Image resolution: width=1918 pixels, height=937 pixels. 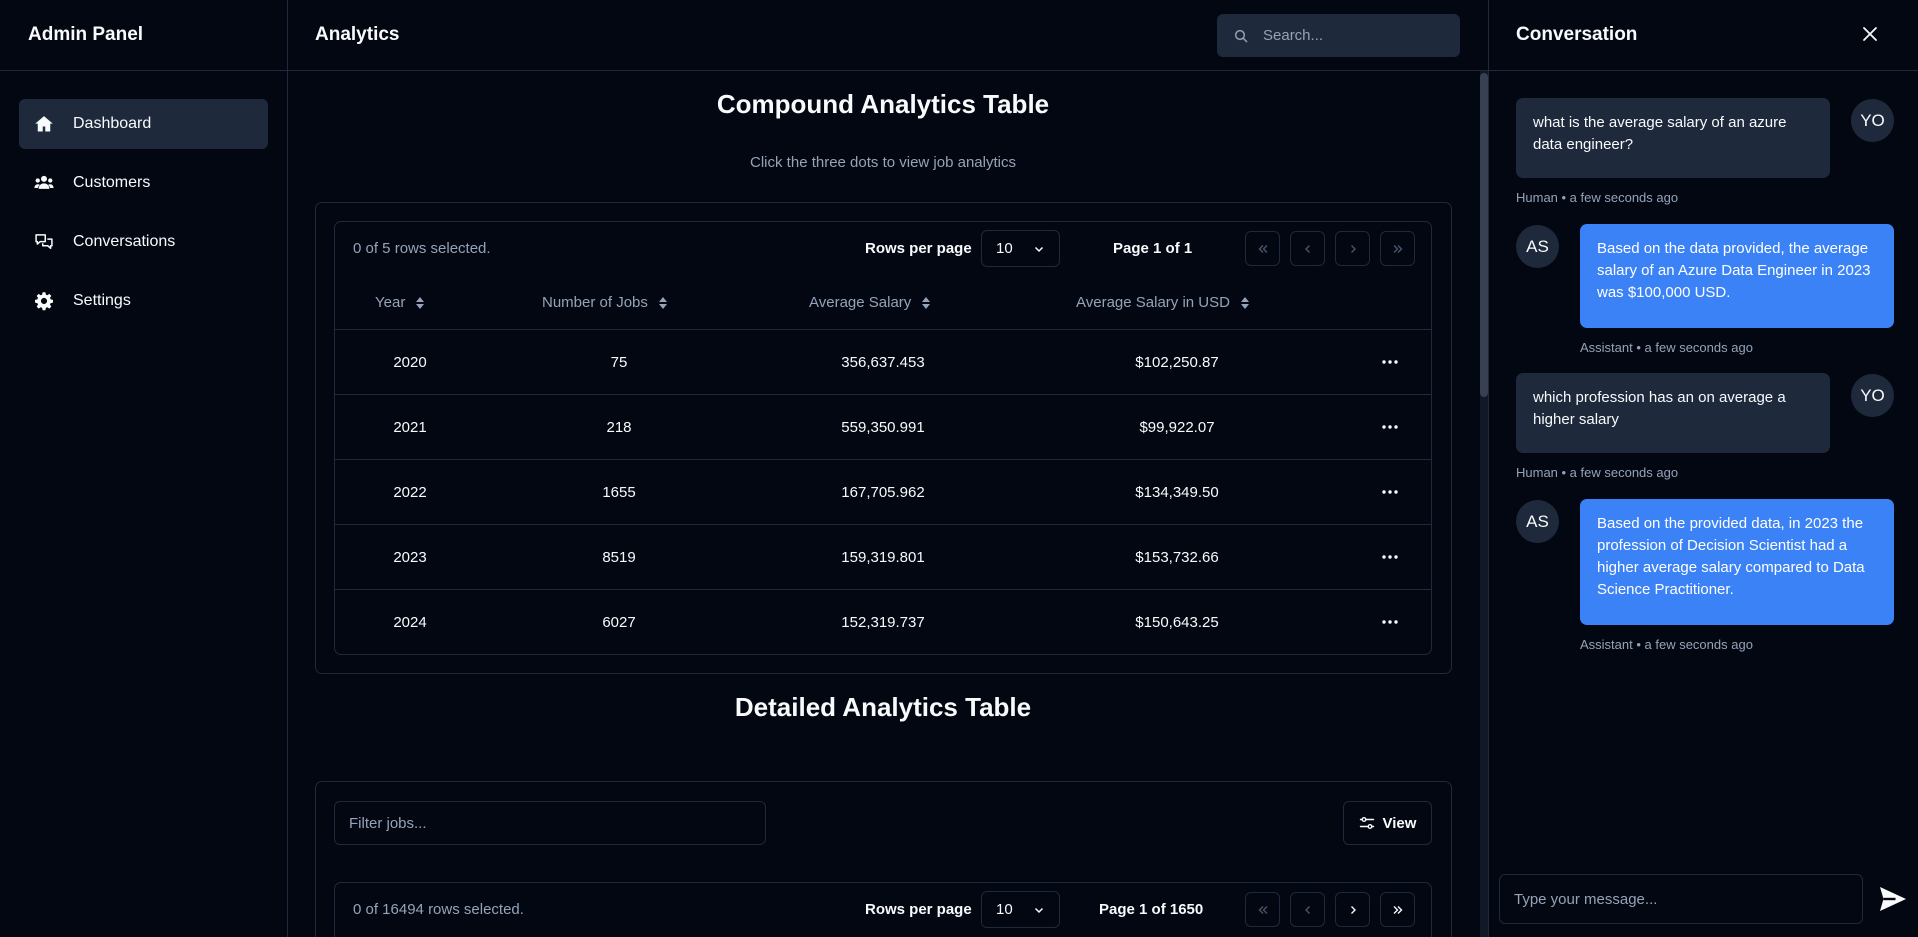 What do you see at coordinates (410, 427) in the screenshot?
I see `cell-year: 2021` at bounding box center [410, 427].